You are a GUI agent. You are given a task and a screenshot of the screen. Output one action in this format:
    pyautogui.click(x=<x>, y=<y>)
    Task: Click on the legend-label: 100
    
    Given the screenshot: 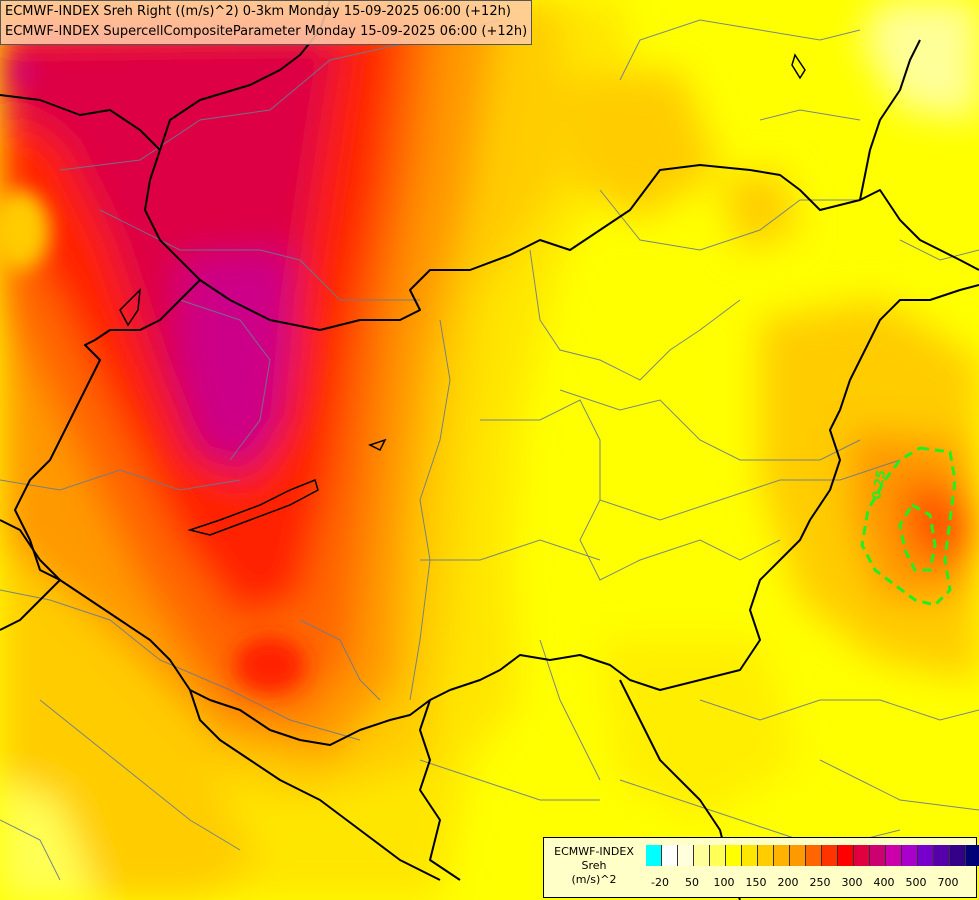 What is the action you would take?
    pyautogui.click(x=724, y=882)
    